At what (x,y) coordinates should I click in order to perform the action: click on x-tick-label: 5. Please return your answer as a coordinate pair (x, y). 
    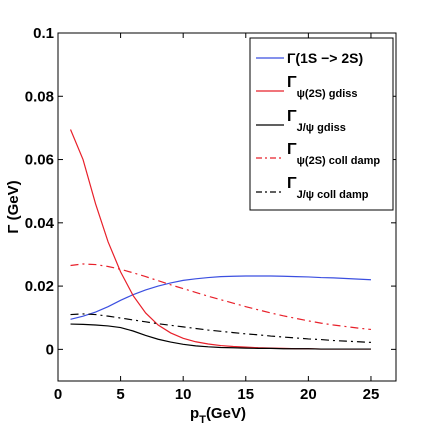
    Looking at the image, I should click on (120, 394).